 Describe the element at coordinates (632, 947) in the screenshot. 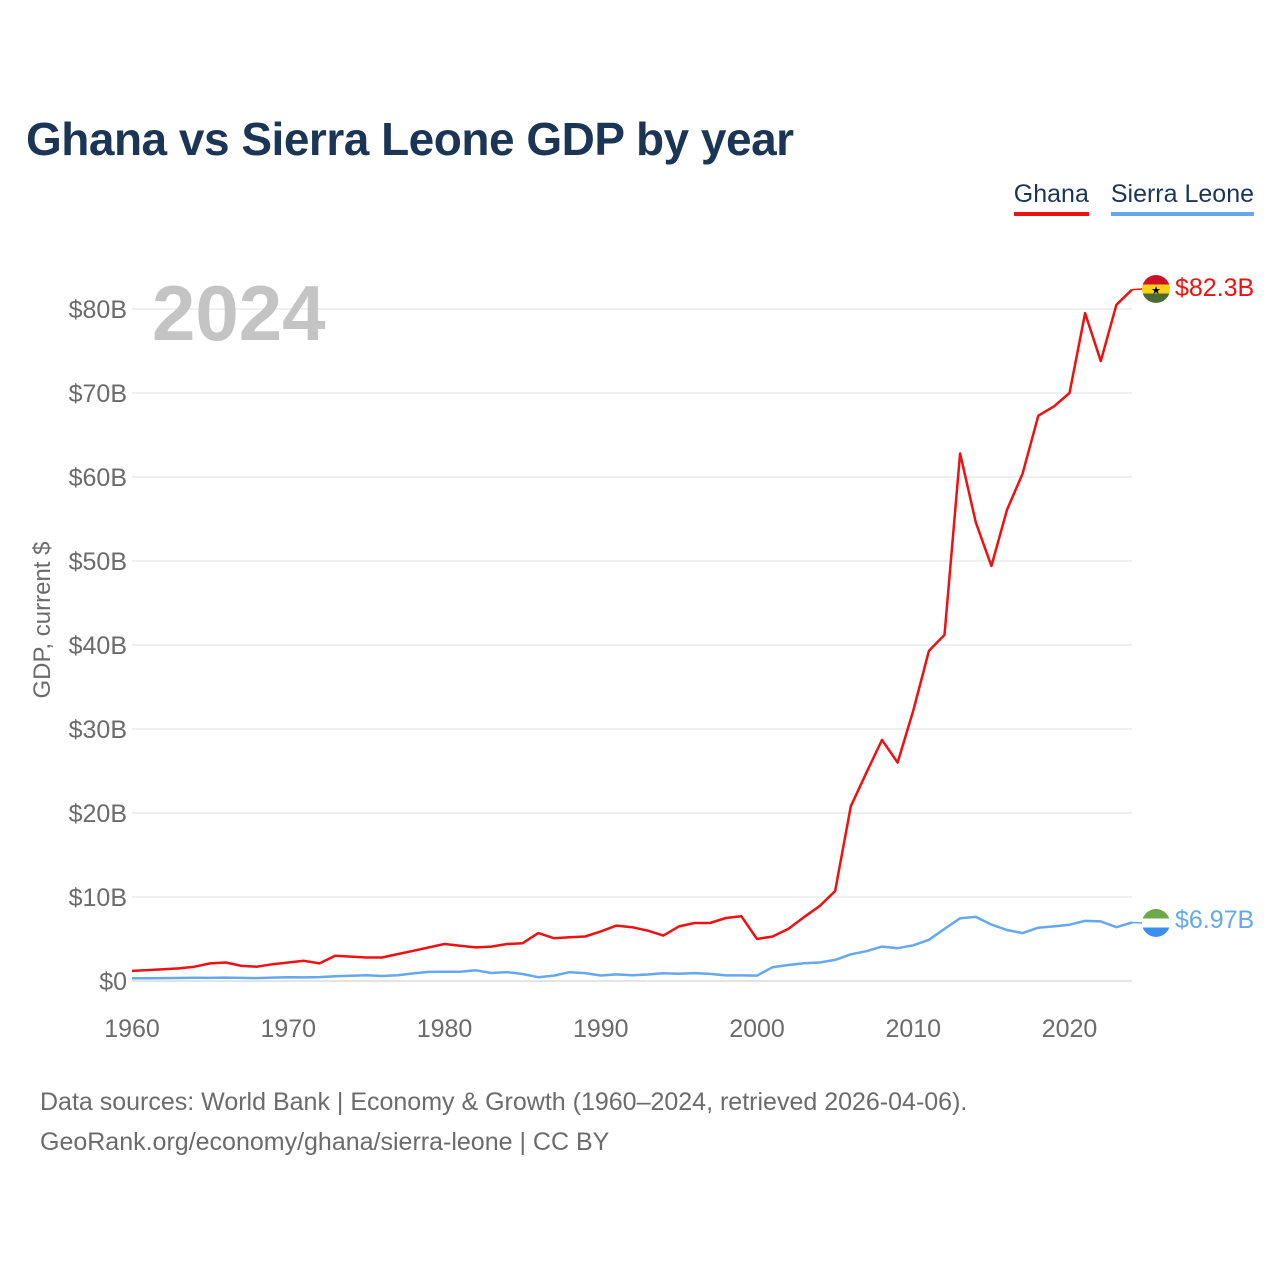

I see `series-line-sierra-leone` at that location.